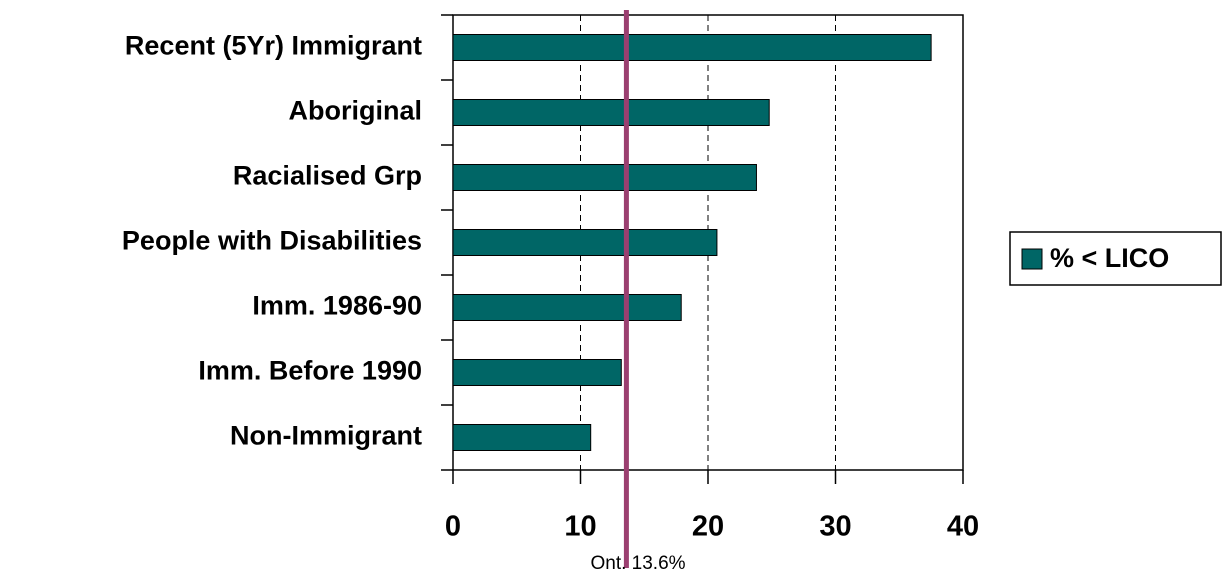 Image resolution: width=1224 pixels, height=575 pixels. I want to click on category-label: Imm. Before 1990, so click(310, 371).